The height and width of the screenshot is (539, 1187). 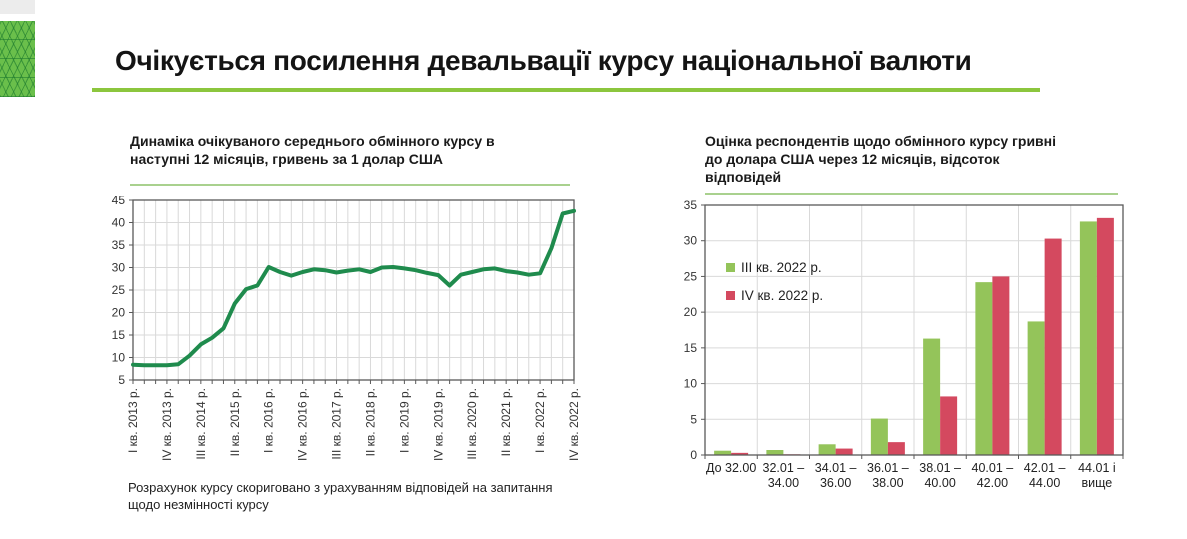 I want to click on legend-label-q3-2022: ІІІ кв. 2022 р., so click(x=781, y=267).